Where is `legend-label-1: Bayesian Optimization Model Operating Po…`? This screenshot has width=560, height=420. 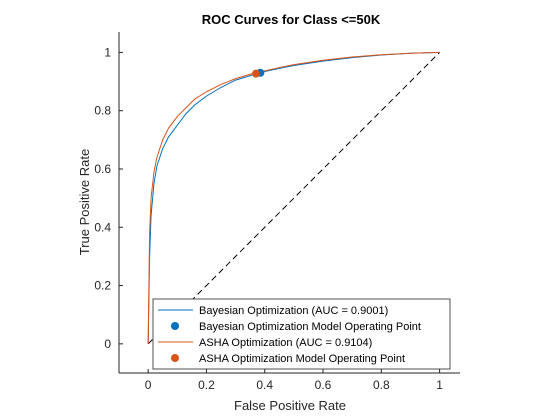 legend-label-1: Bayesian Optimization Model Operating Po… is located at coordinates (310, 327).